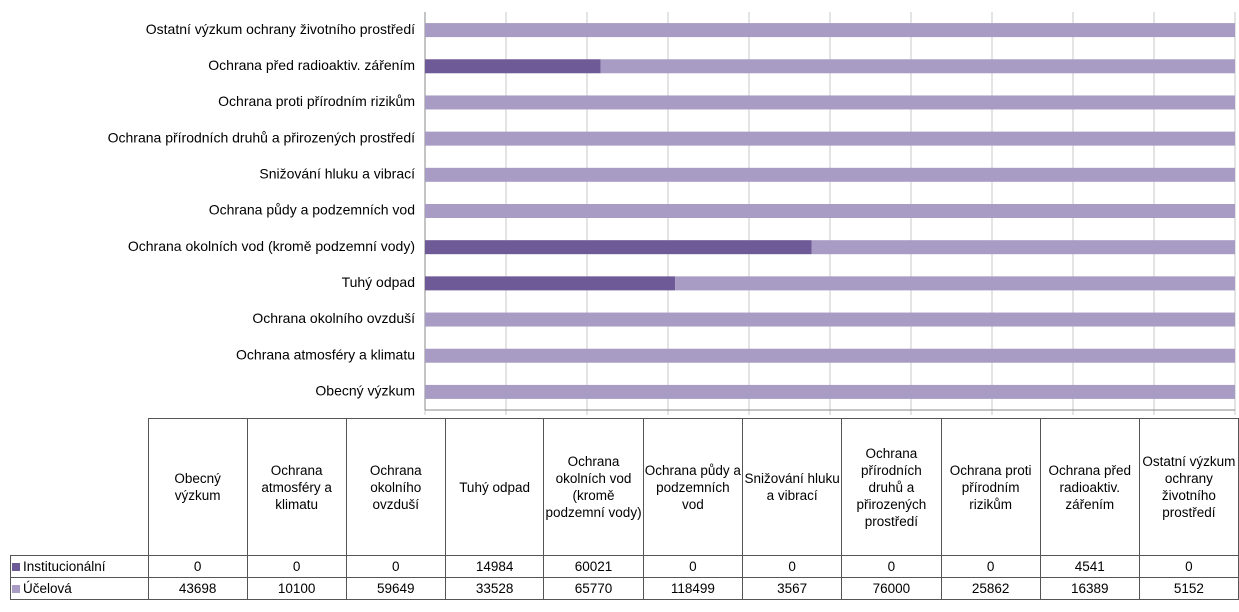 The height and width of the screenshot is (612, 1239). What do you see at coordinates (593, 566) in the screenshot?
I see `table-cell: 60021` at bounding box center [593, 566].